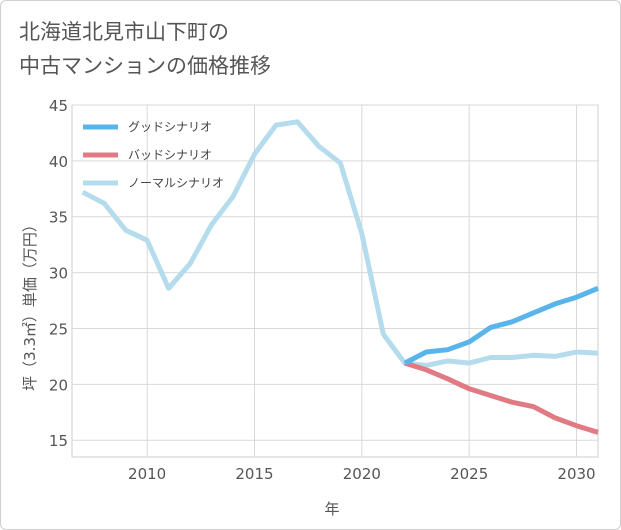  What do you see at coordinates (469, 474) in the screenshot?
I see `x-tick-label: 2025` at bounding box center [469, 474].